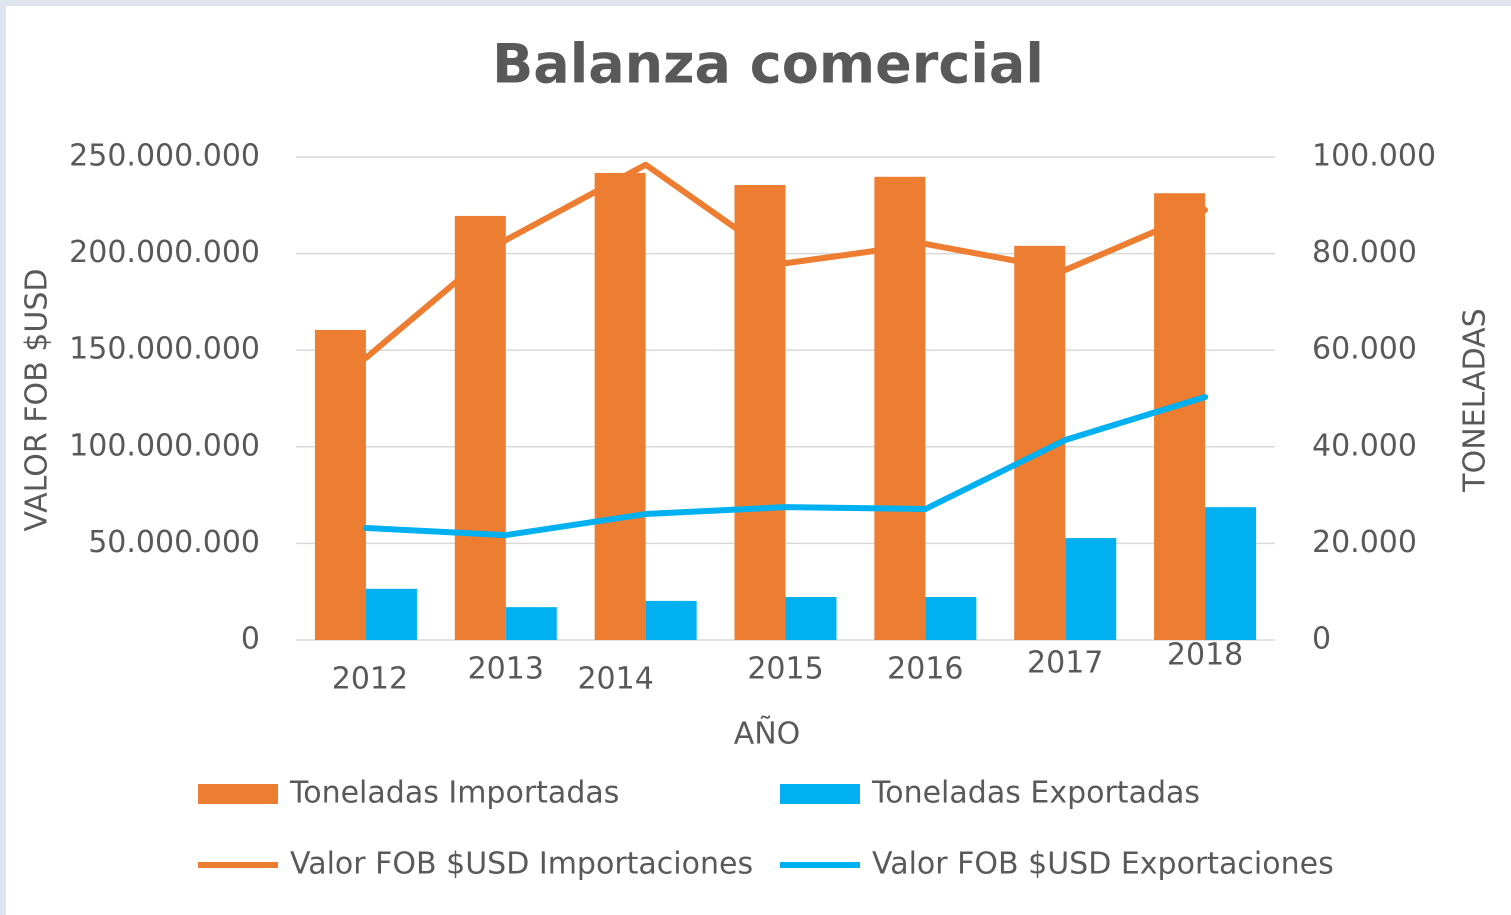  I want to click on legend-label: Toneladas Exportadas, so click(1035, 793).